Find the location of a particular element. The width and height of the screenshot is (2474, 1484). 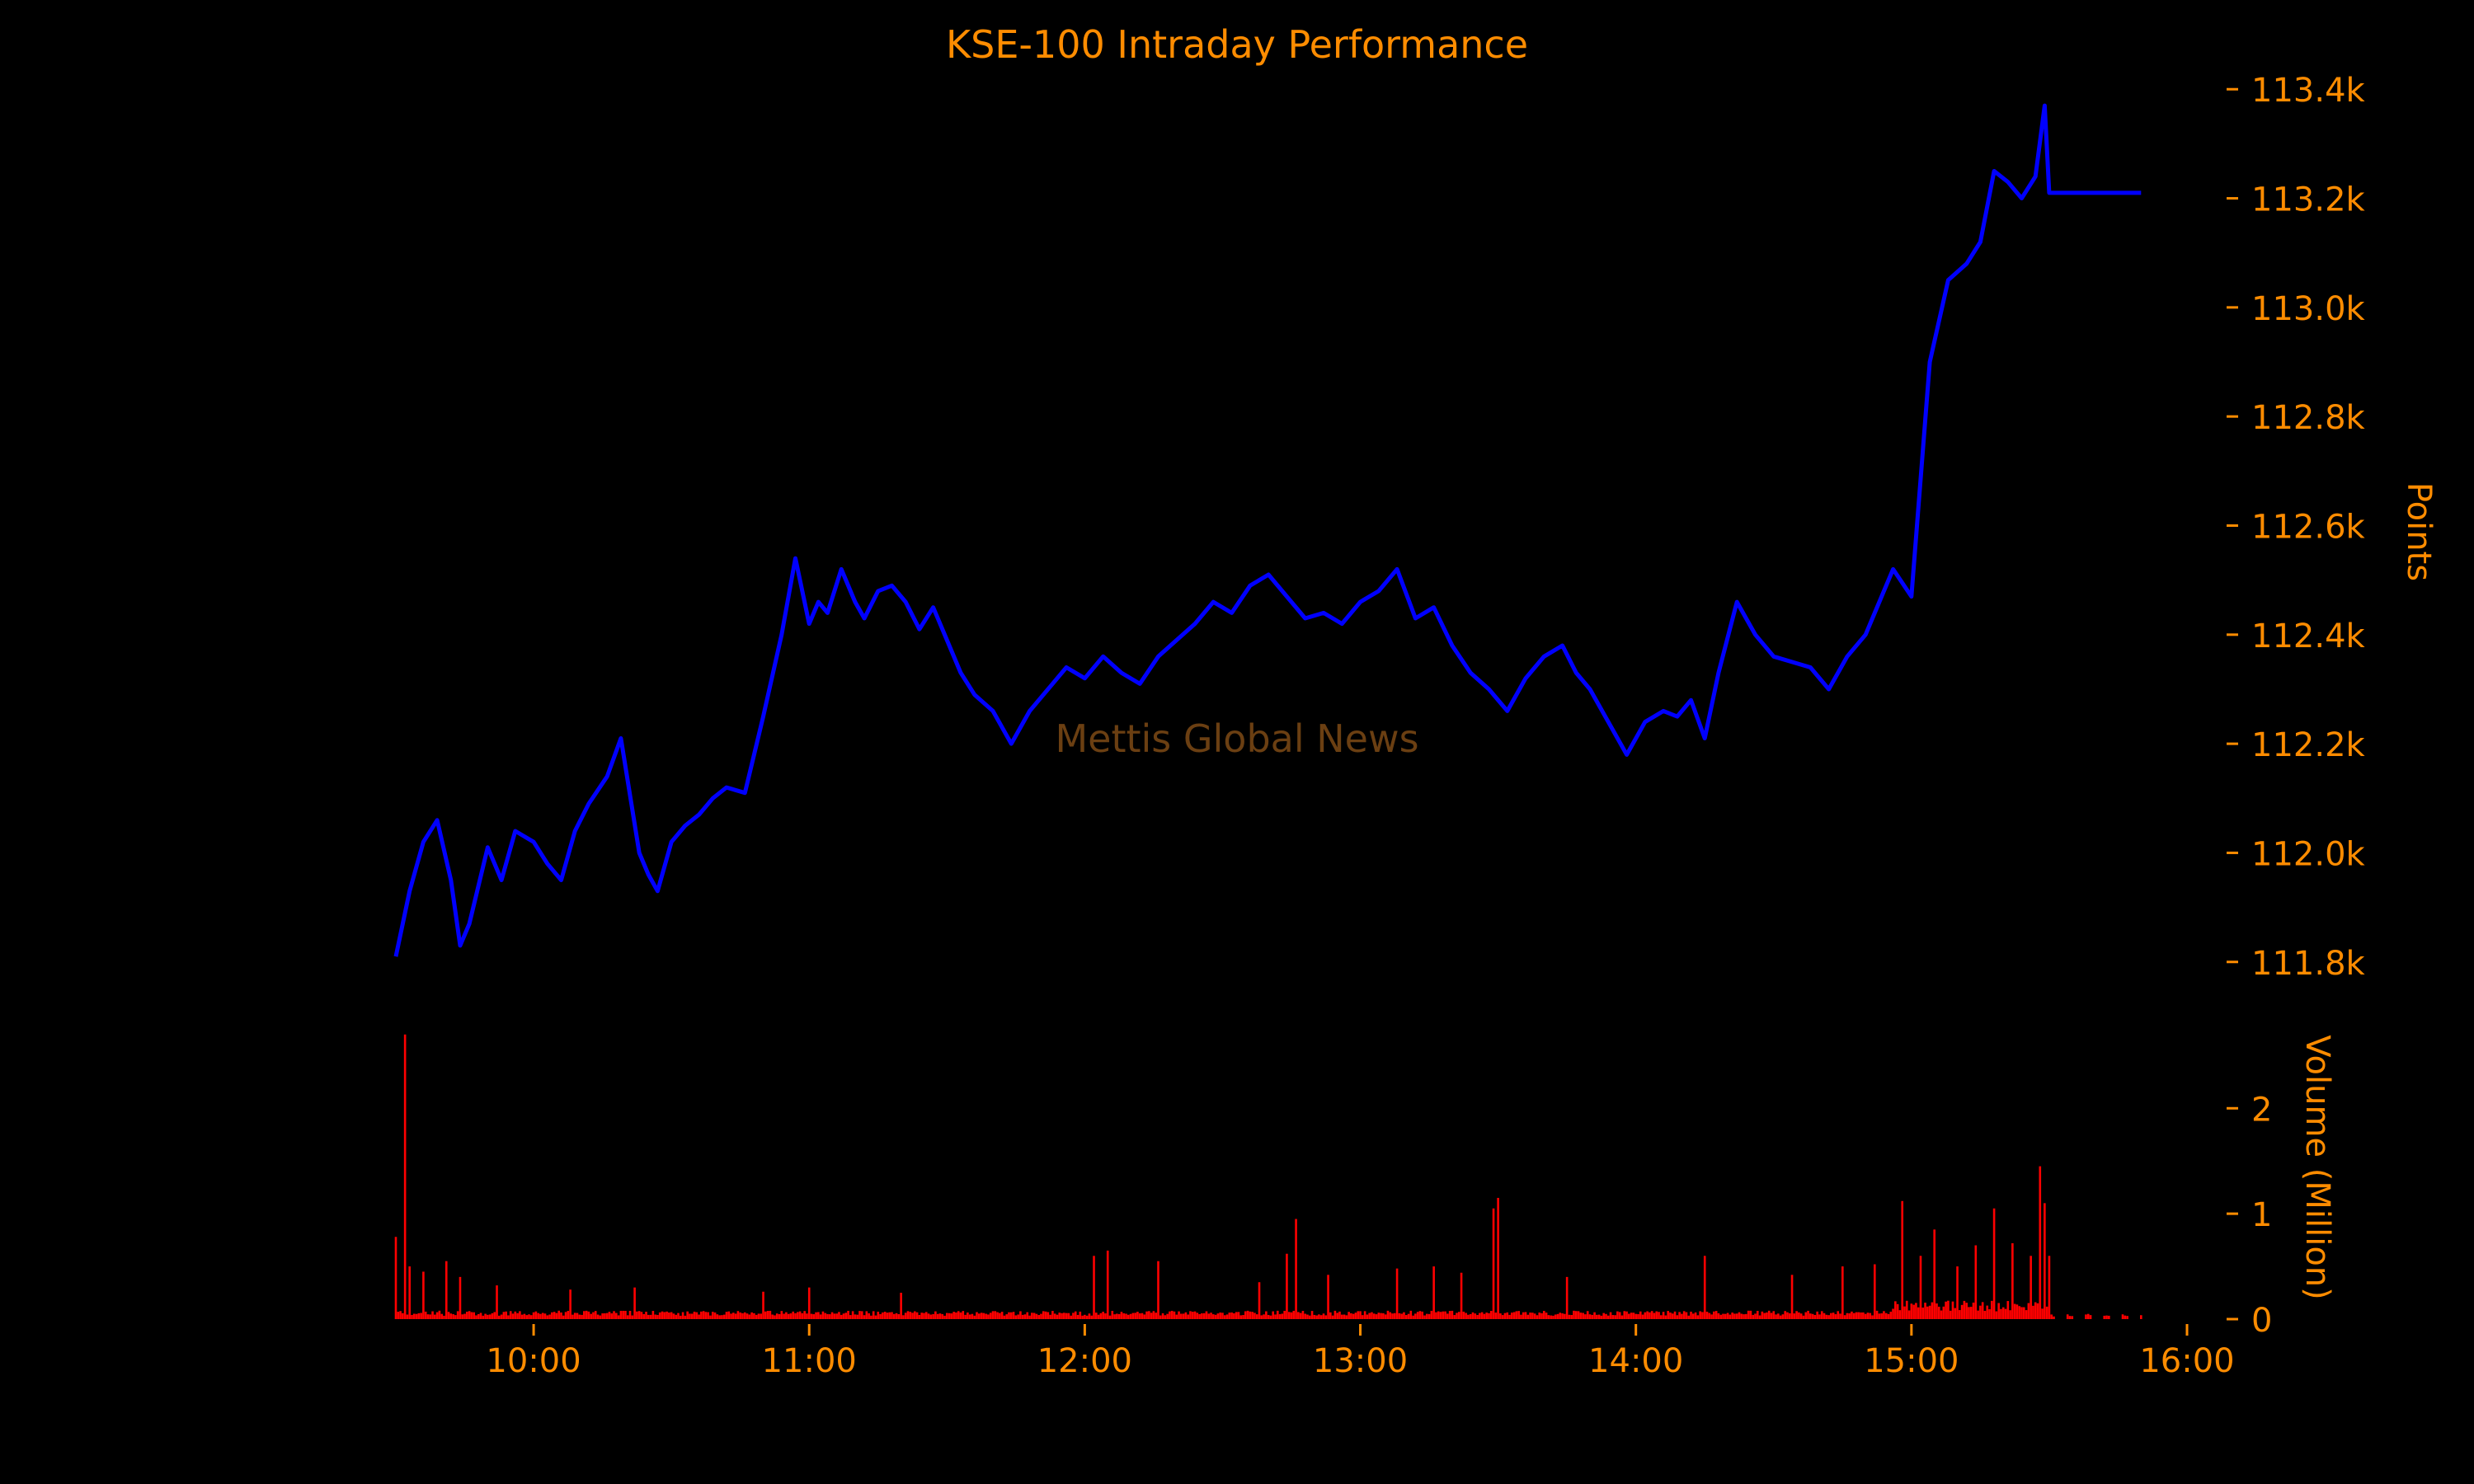

price-tick-label: 113.4k is located at coordinates (2308, 91).